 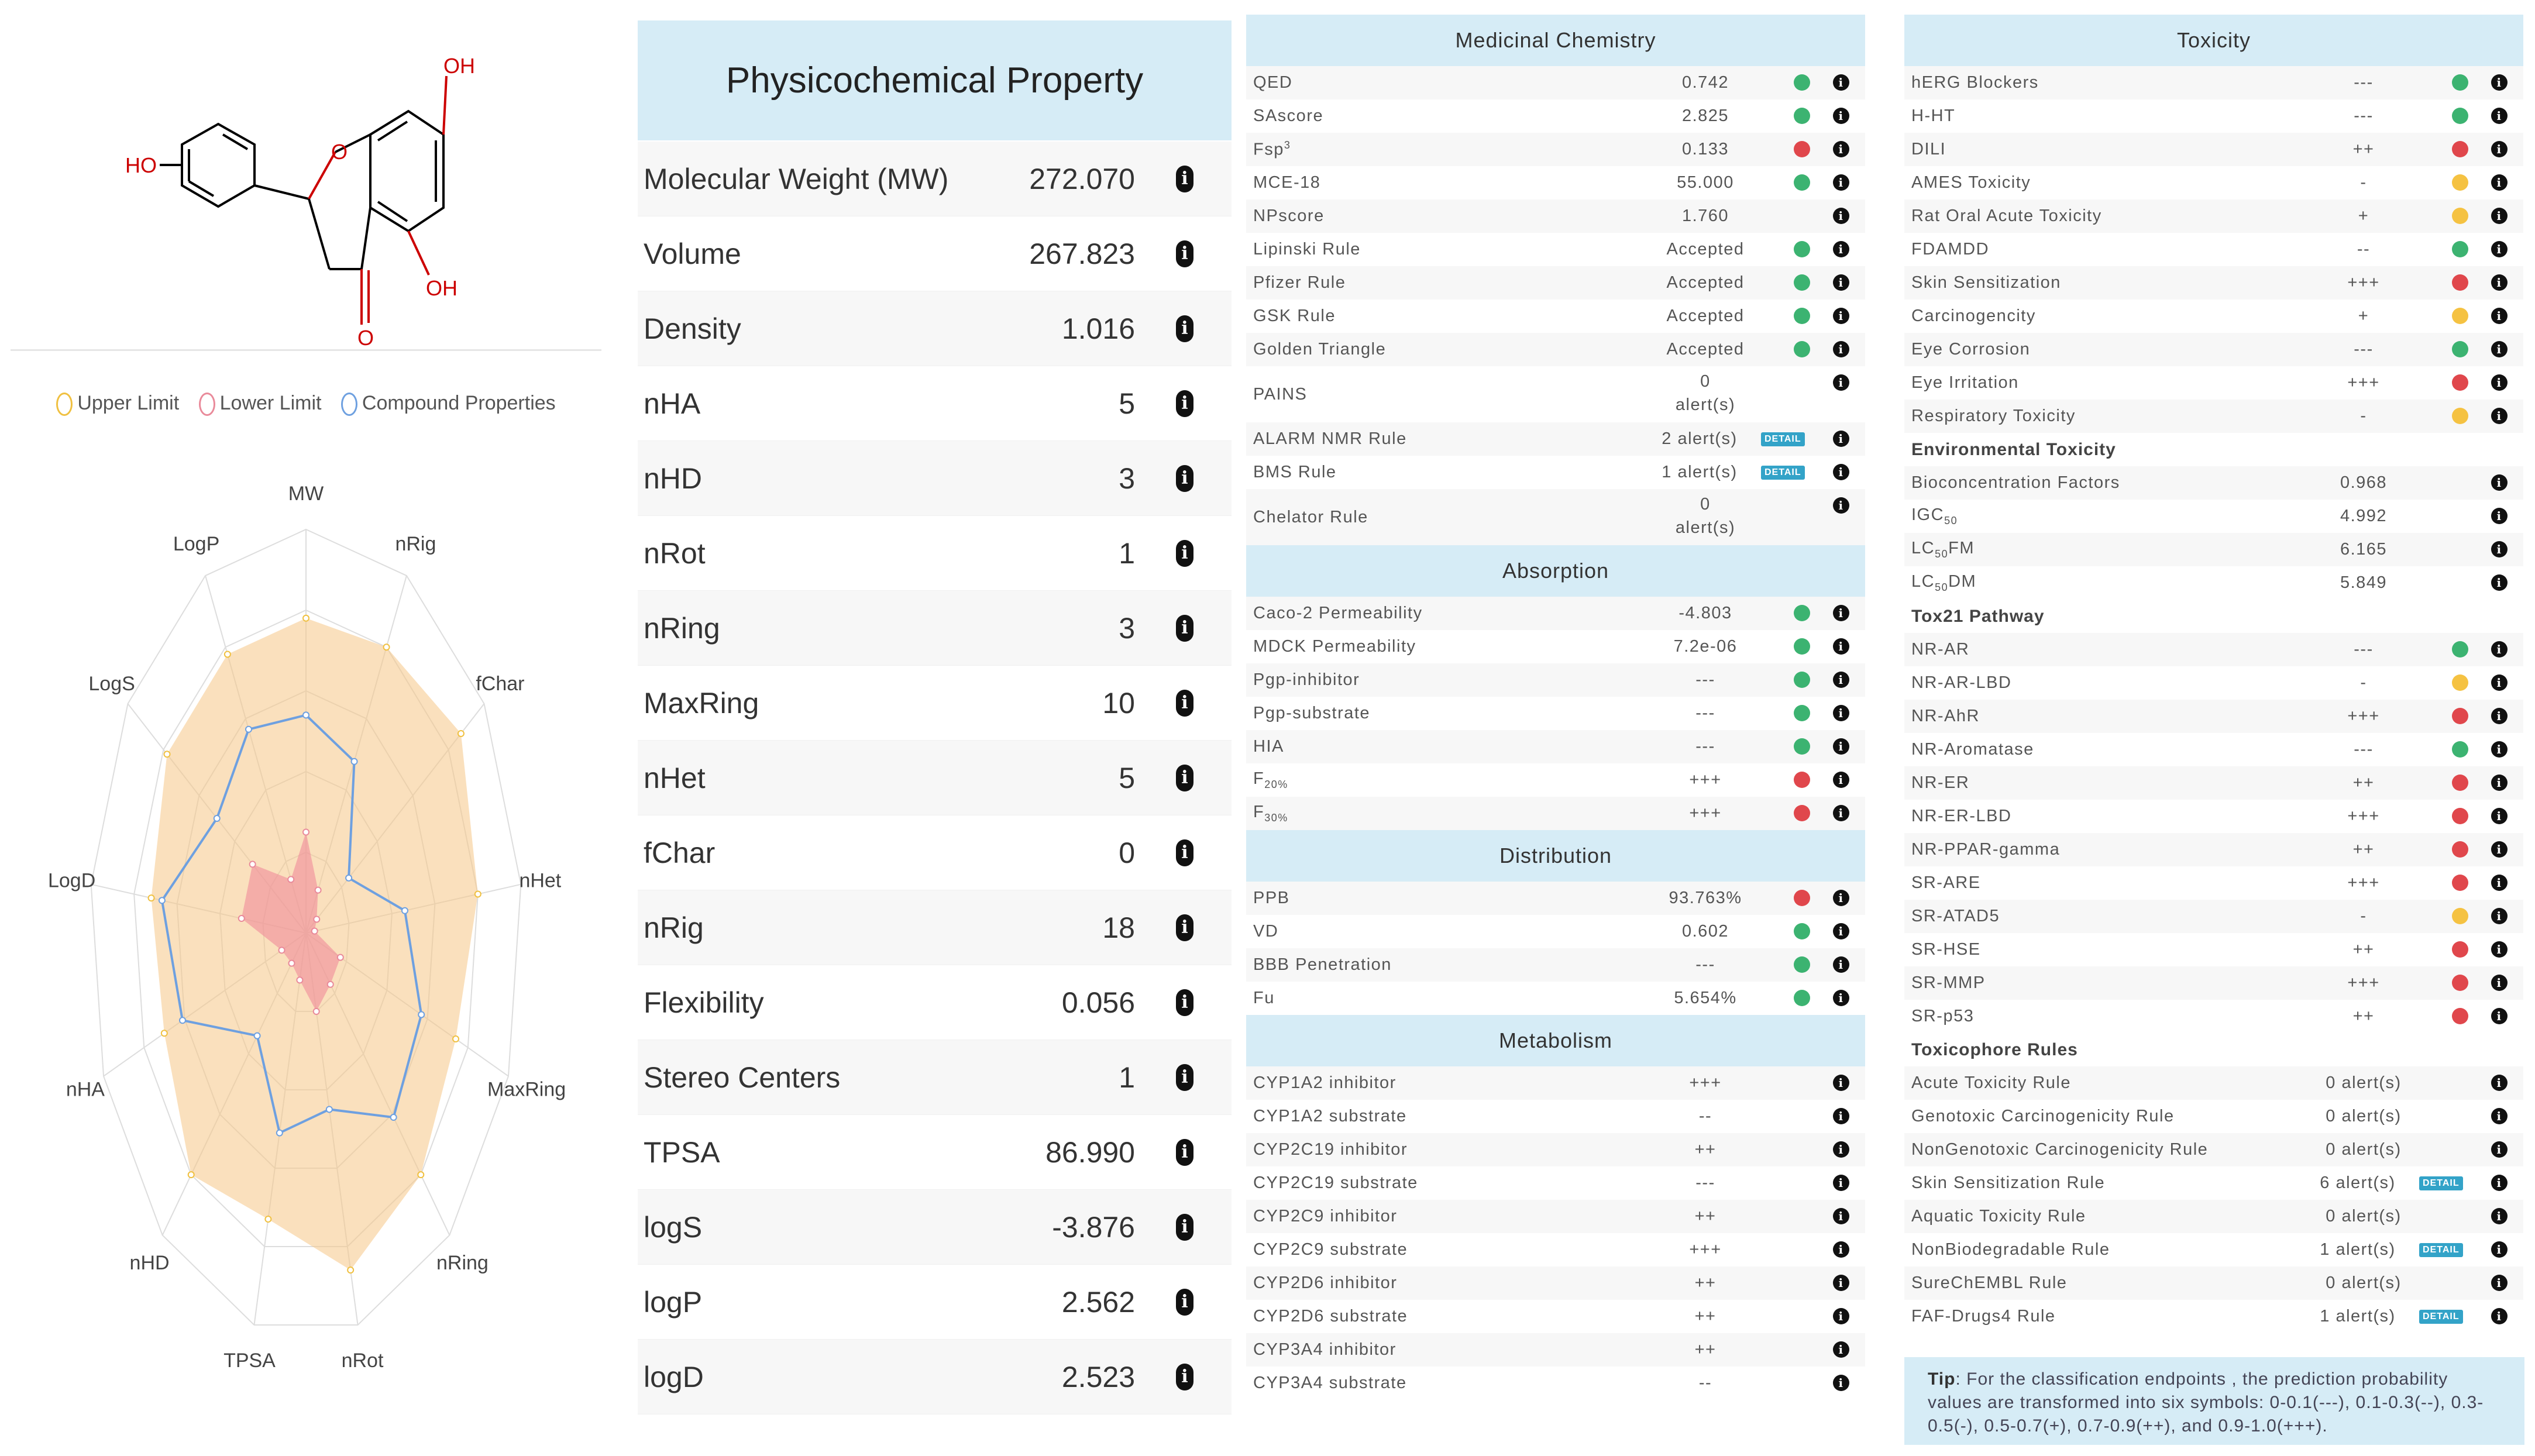 What do you see at coordinates (1705, 898) in the screenshot?
I see `row-value: 93.763%` at bounding box center [1705, 898].